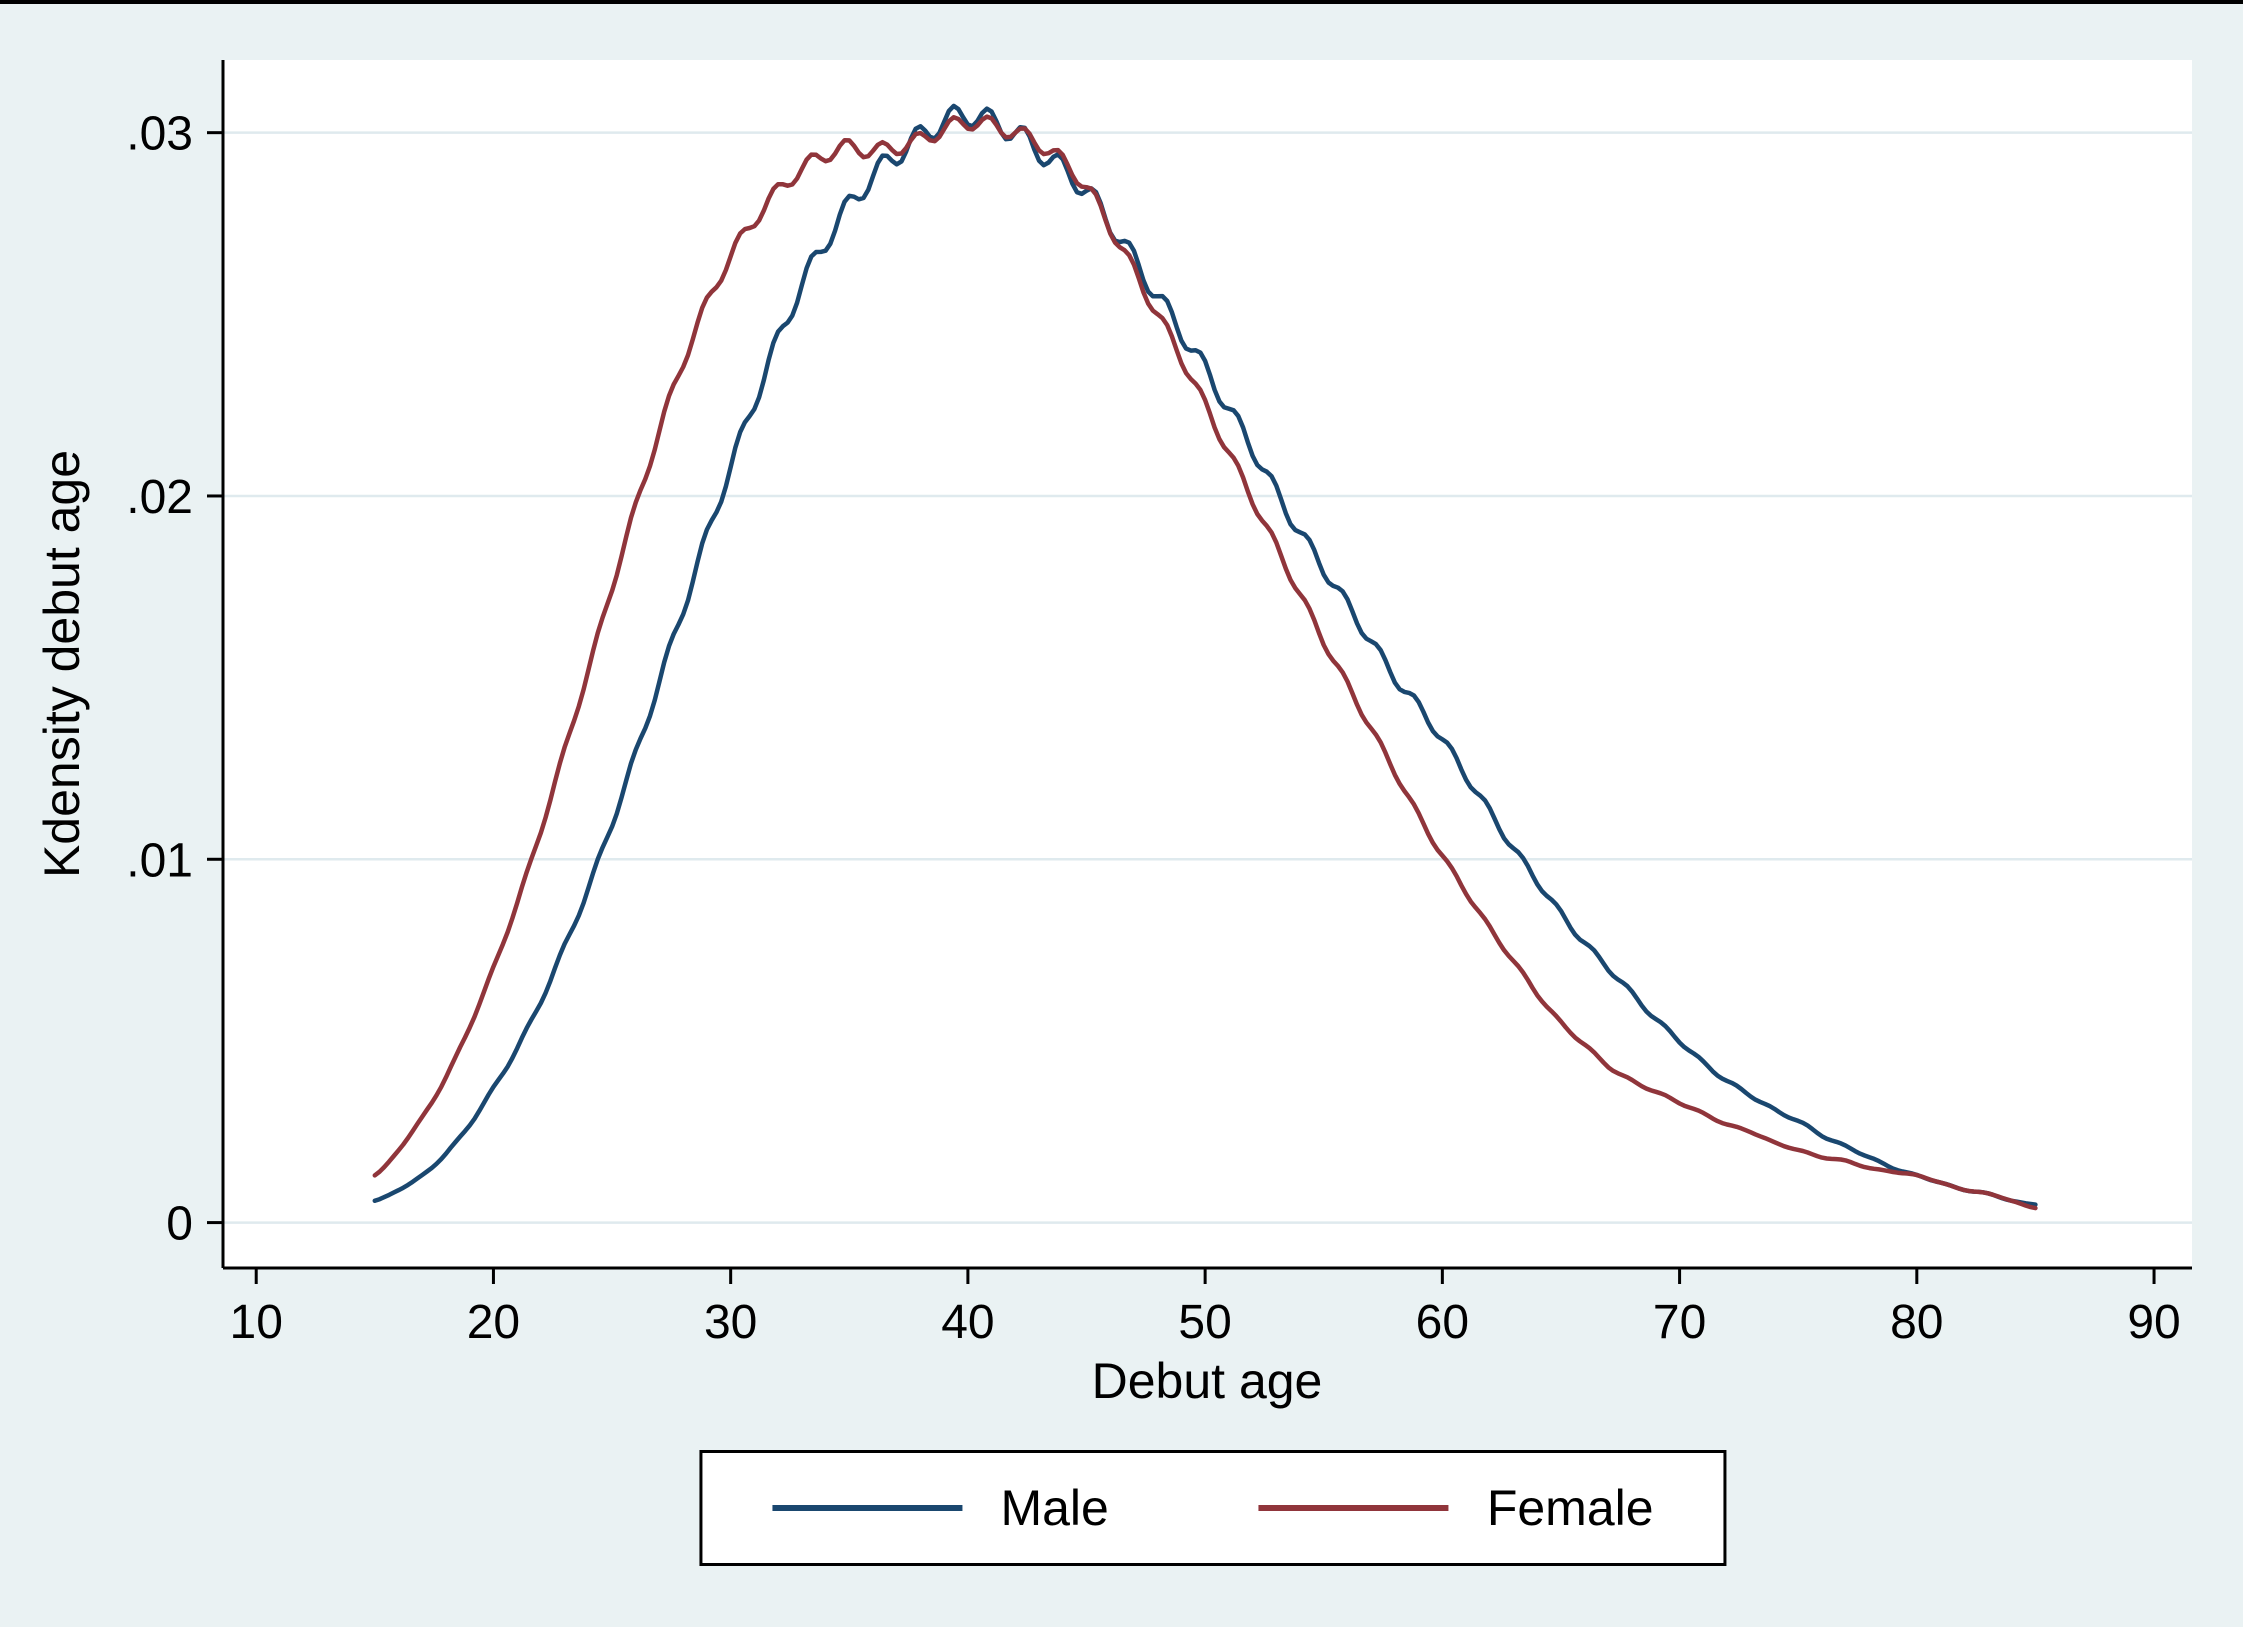 The height and width of the screenshot is (1627, 2243). I want to click on x-tick-label: 90, so click(2153, 1322).